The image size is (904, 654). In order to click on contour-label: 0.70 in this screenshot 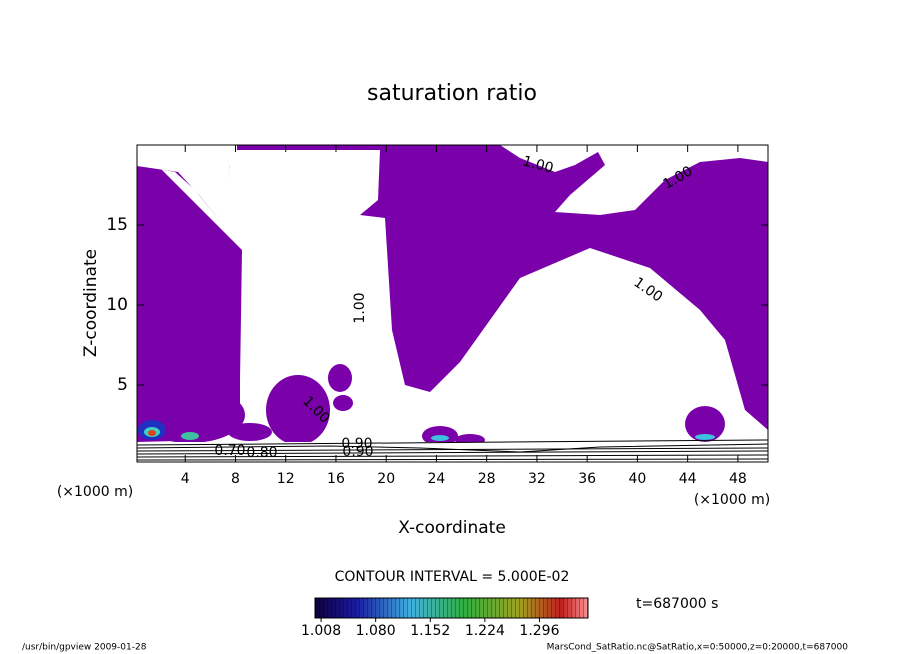, I will do `click(229, 451)`.